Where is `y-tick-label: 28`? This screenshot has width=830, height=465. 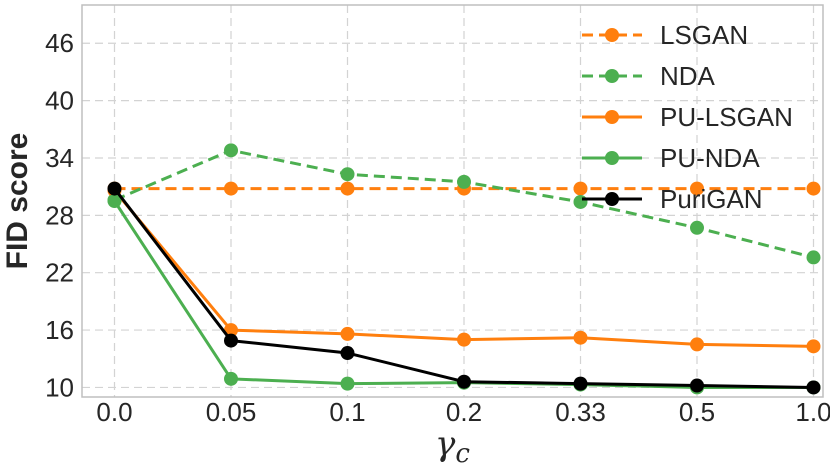 y-tick-label: 28 is located at coordinates (59, 215).